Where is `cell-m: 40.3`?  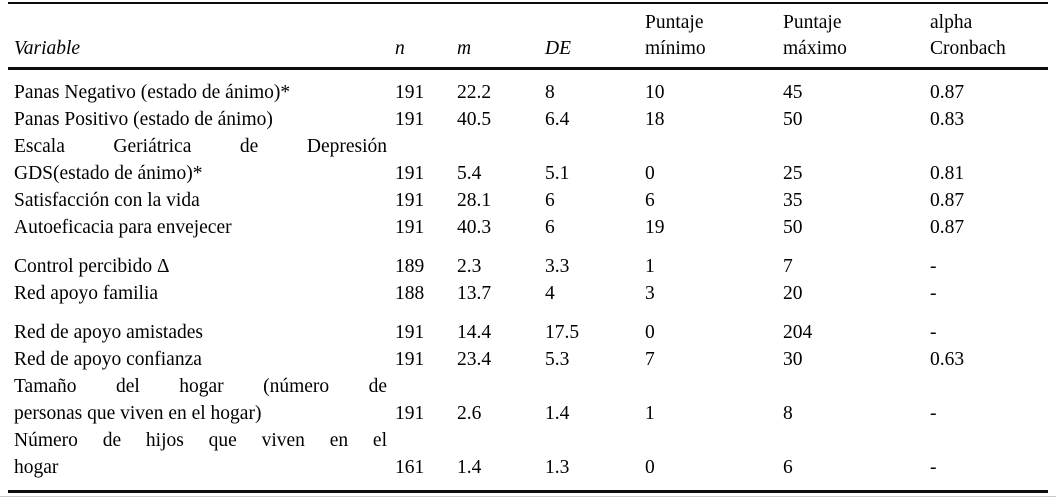 cell-m: 40.3 is located at coordinates (474, 227).